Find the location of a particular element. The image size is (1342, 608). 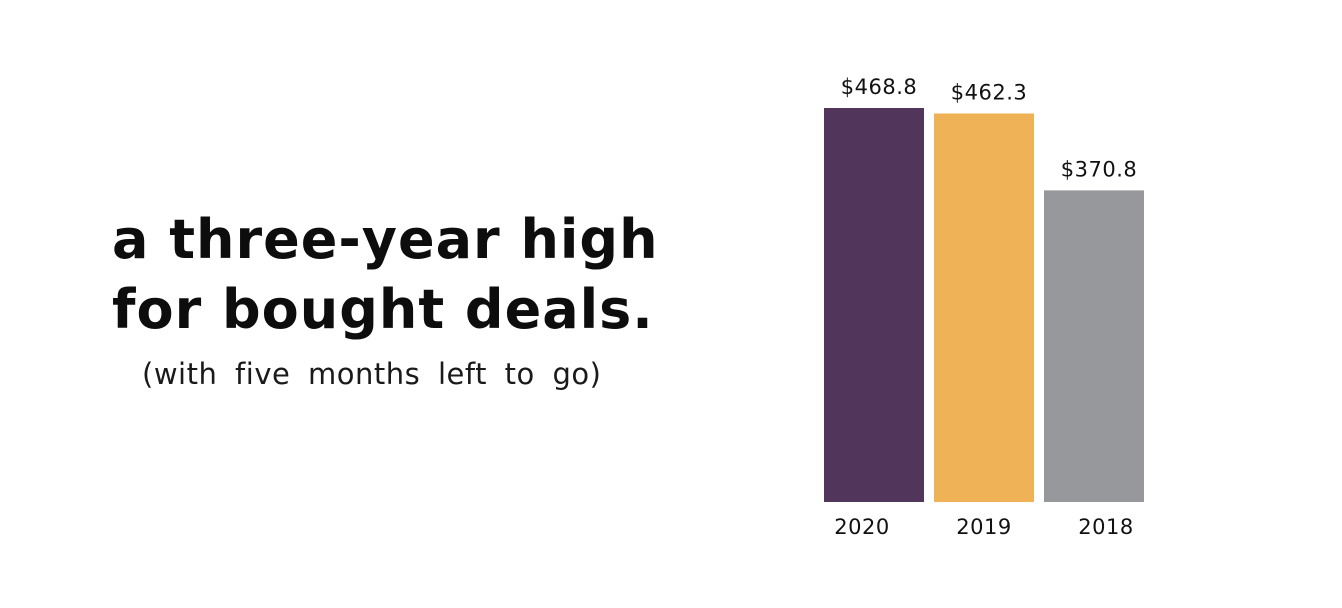

subheadline: (with five months left to go) is located at coordinates (372, 374).